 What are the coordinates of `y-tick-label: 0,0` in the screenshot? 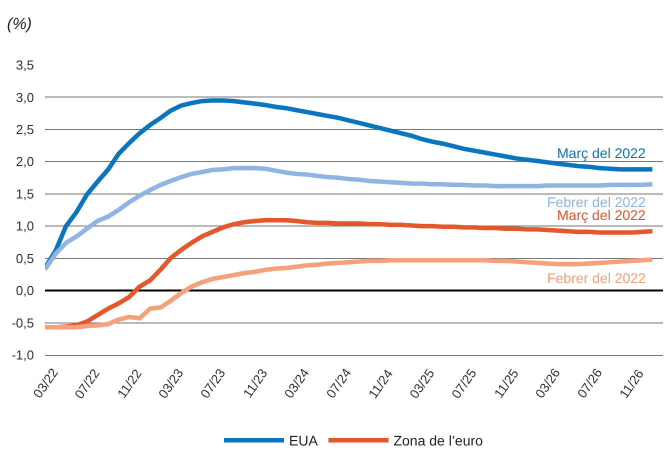 It's located at (25, 290).